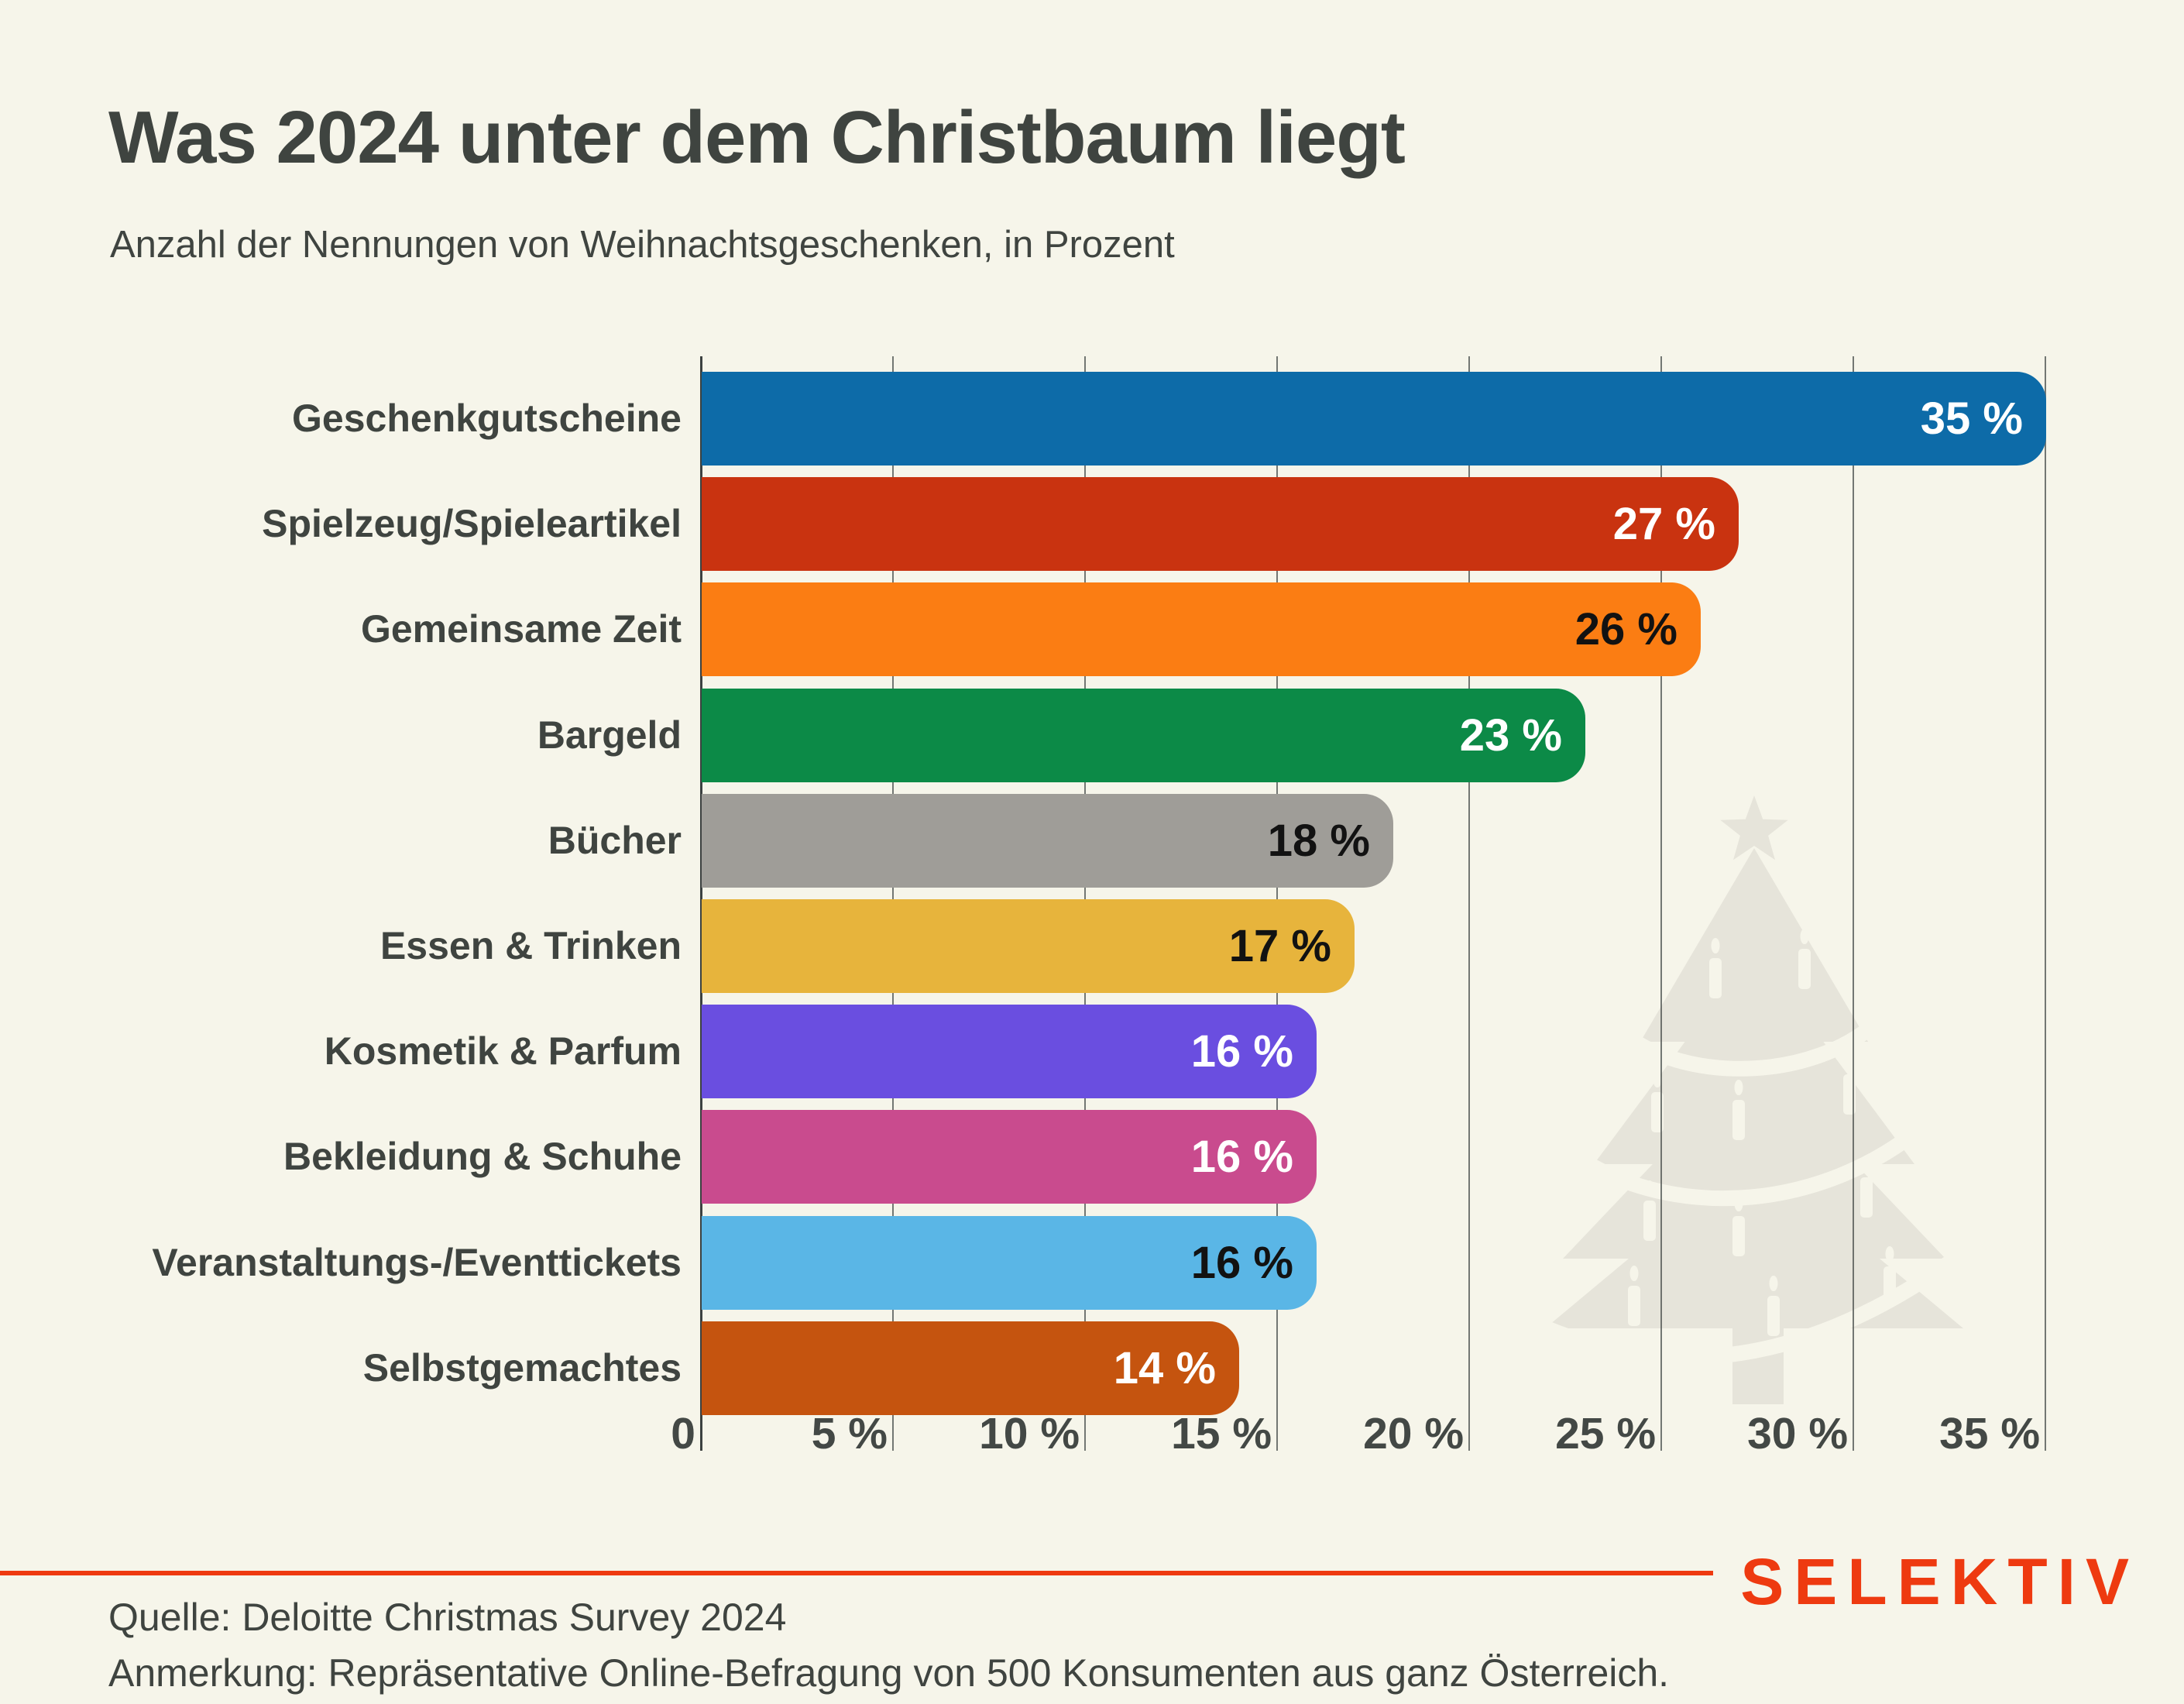  I want to click on bar-essen-trinken: 17 %, so click(1028, 946).